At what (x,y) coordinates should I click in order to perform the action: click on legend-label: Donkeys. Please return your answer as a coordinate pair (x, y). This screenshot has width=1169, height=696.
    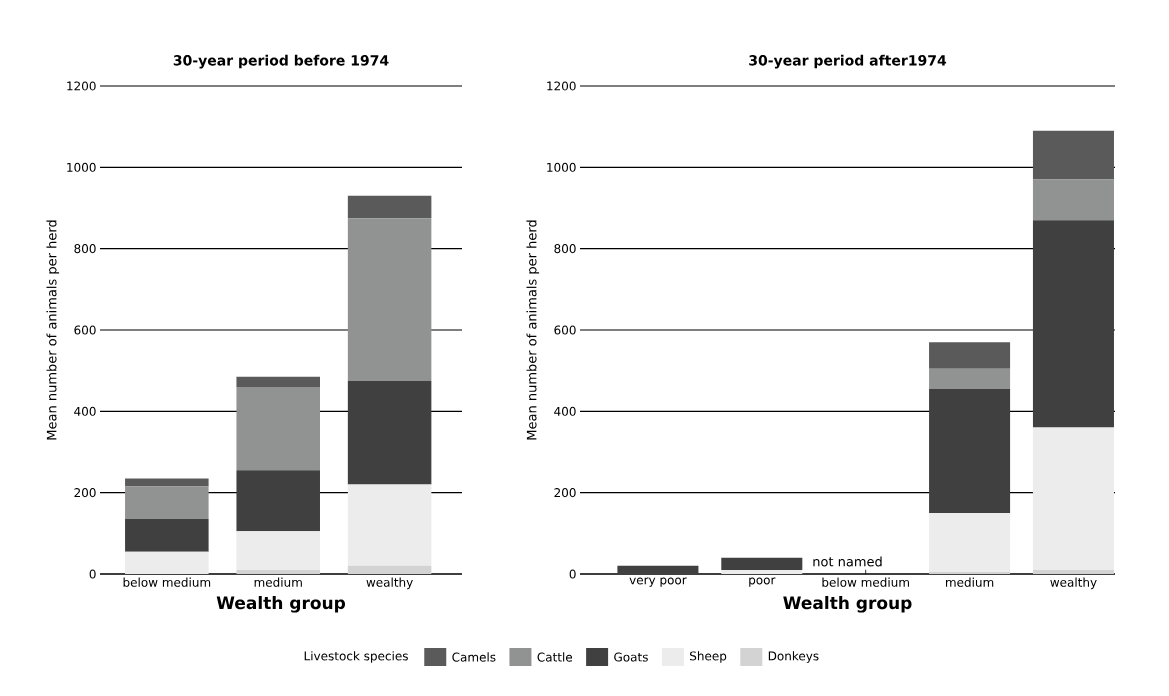
    Looking at the image, I should click on (793, 657).